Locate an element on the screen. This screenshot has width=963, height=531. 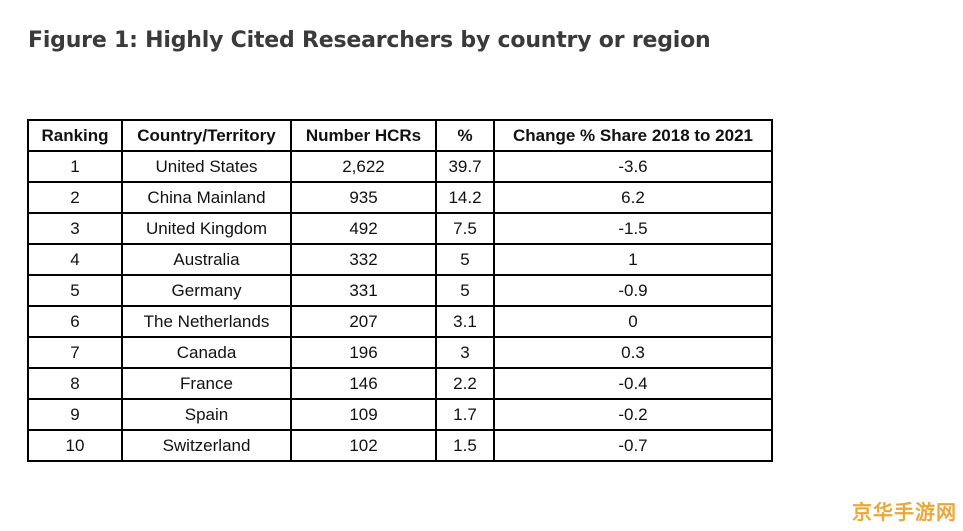
cell-ranking: 5 is located at coordinates (75, 290).